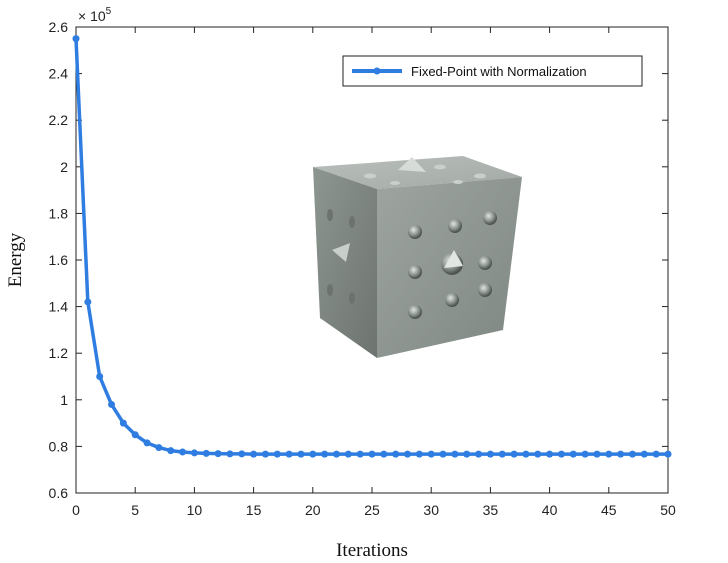 The width and height of the screenshot is (728, 563). What do you see at coordinates (417, 257) in the screenshot?
I see `inset-cube-image` at bounding box center [417, 257].